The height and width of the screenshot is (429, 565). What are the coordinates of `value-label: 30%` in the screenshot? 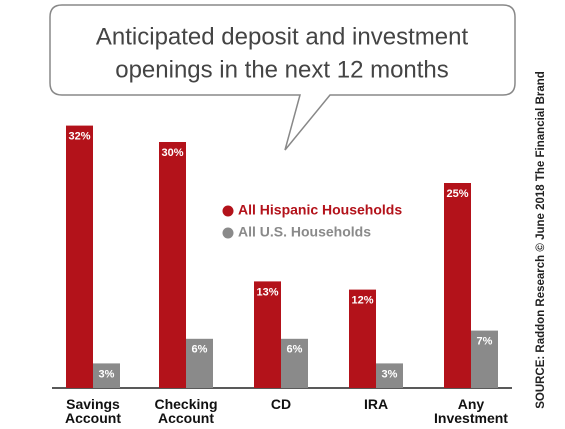 It's located at (172, 153).